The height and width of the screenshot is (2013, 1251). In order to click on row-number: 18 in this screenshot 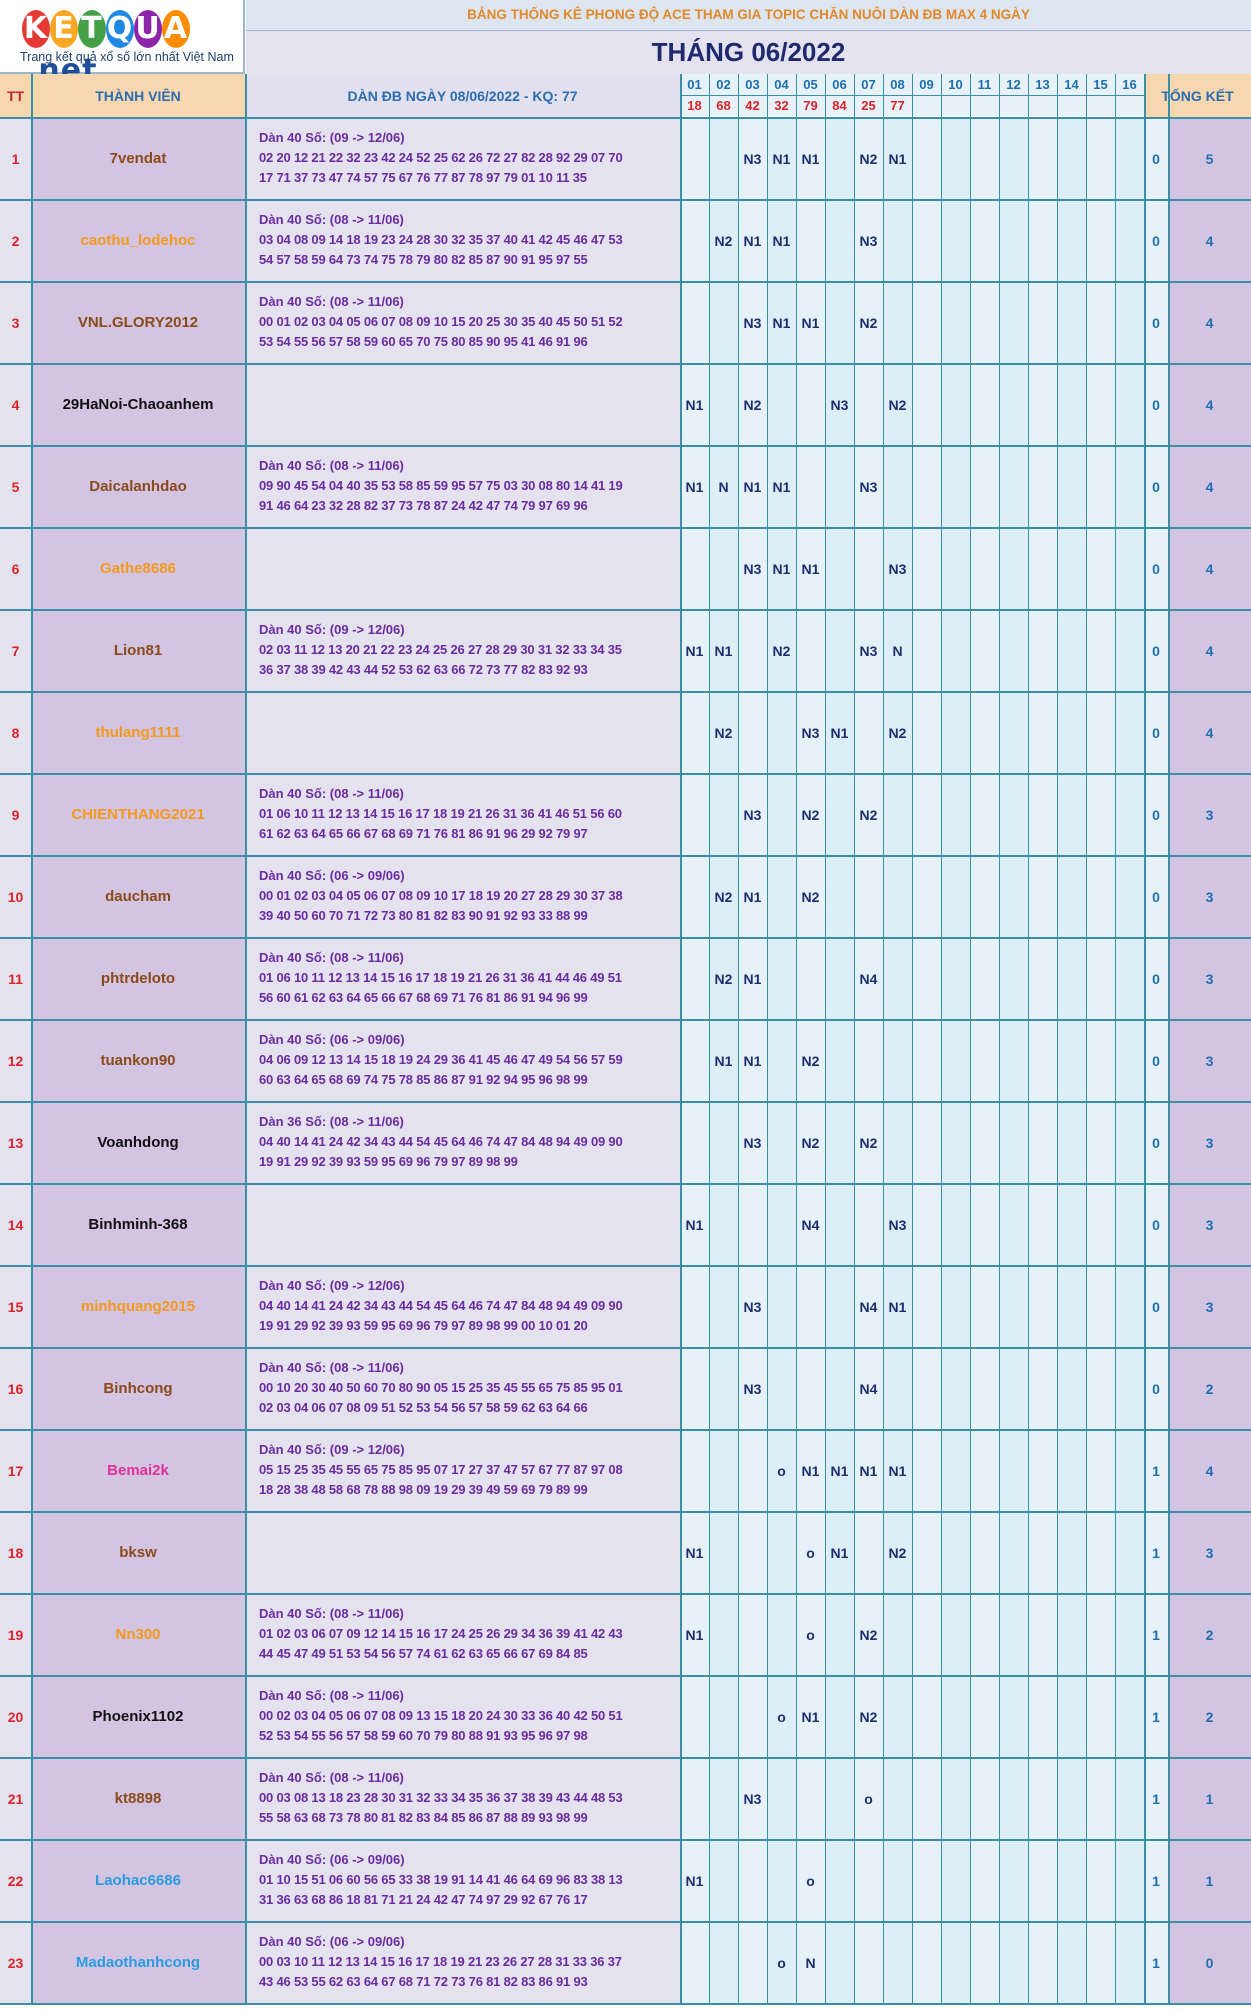, I will do `click(15, 1553)`.